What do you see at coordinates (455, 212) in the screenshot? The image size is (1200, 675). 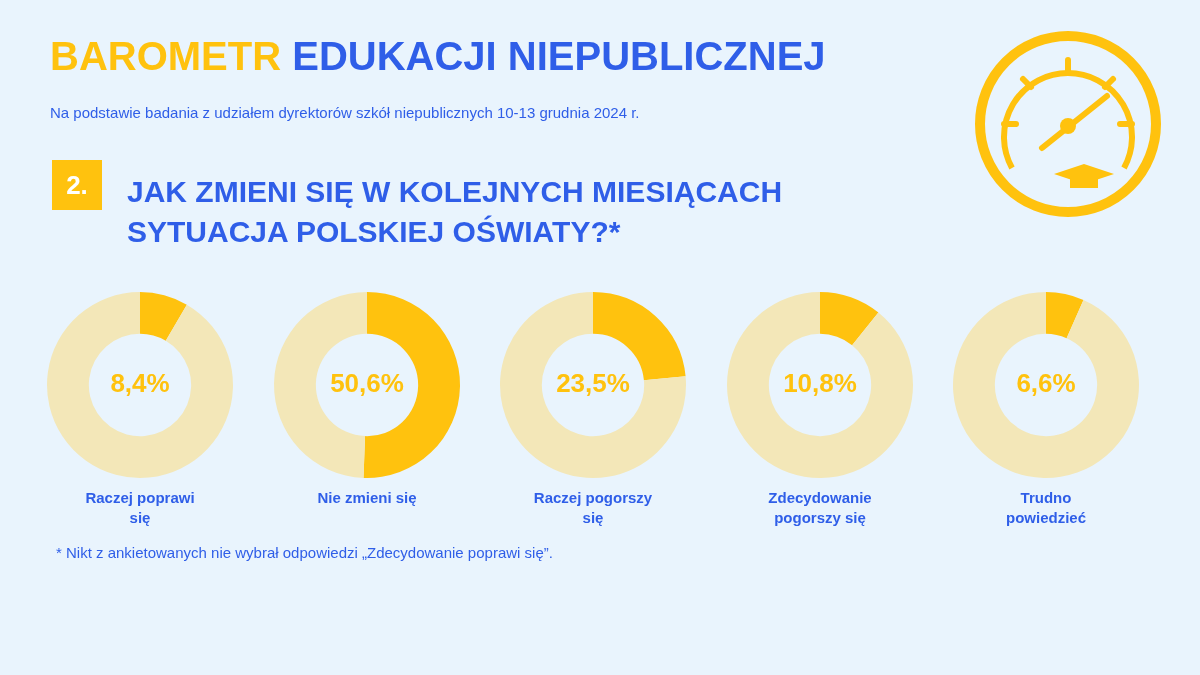 I see `text: JAK ZMIENI SIĘ W KOLEJNYCH MIESIĄCACH SYTUACJA POLSKIEJ OŚWIATY?*` at bounding box center [455, 212].